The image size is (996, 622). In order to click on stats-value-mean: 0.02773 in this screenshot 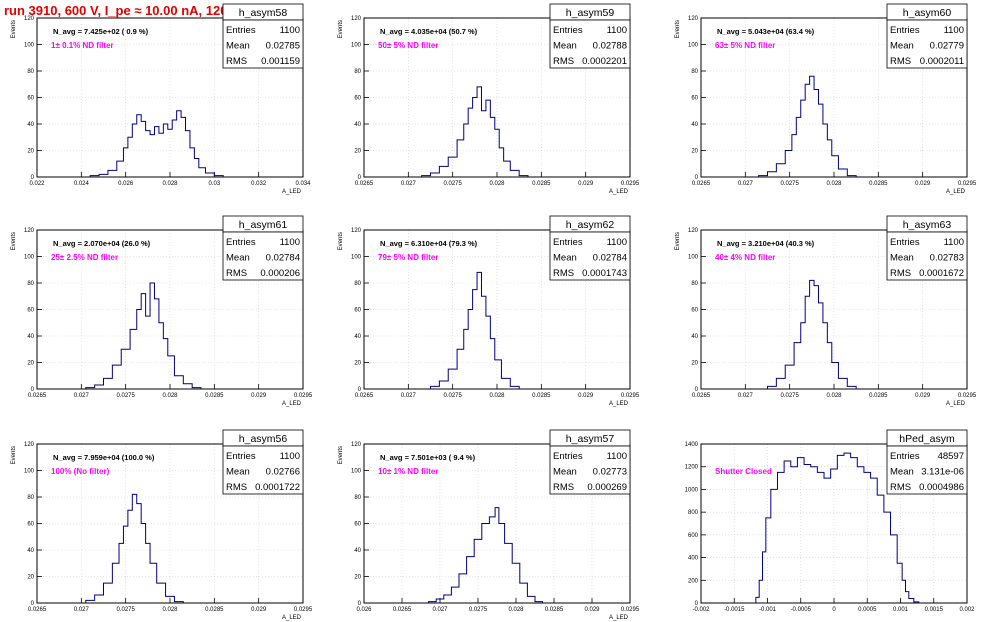, I will do `click(610, 472)`.